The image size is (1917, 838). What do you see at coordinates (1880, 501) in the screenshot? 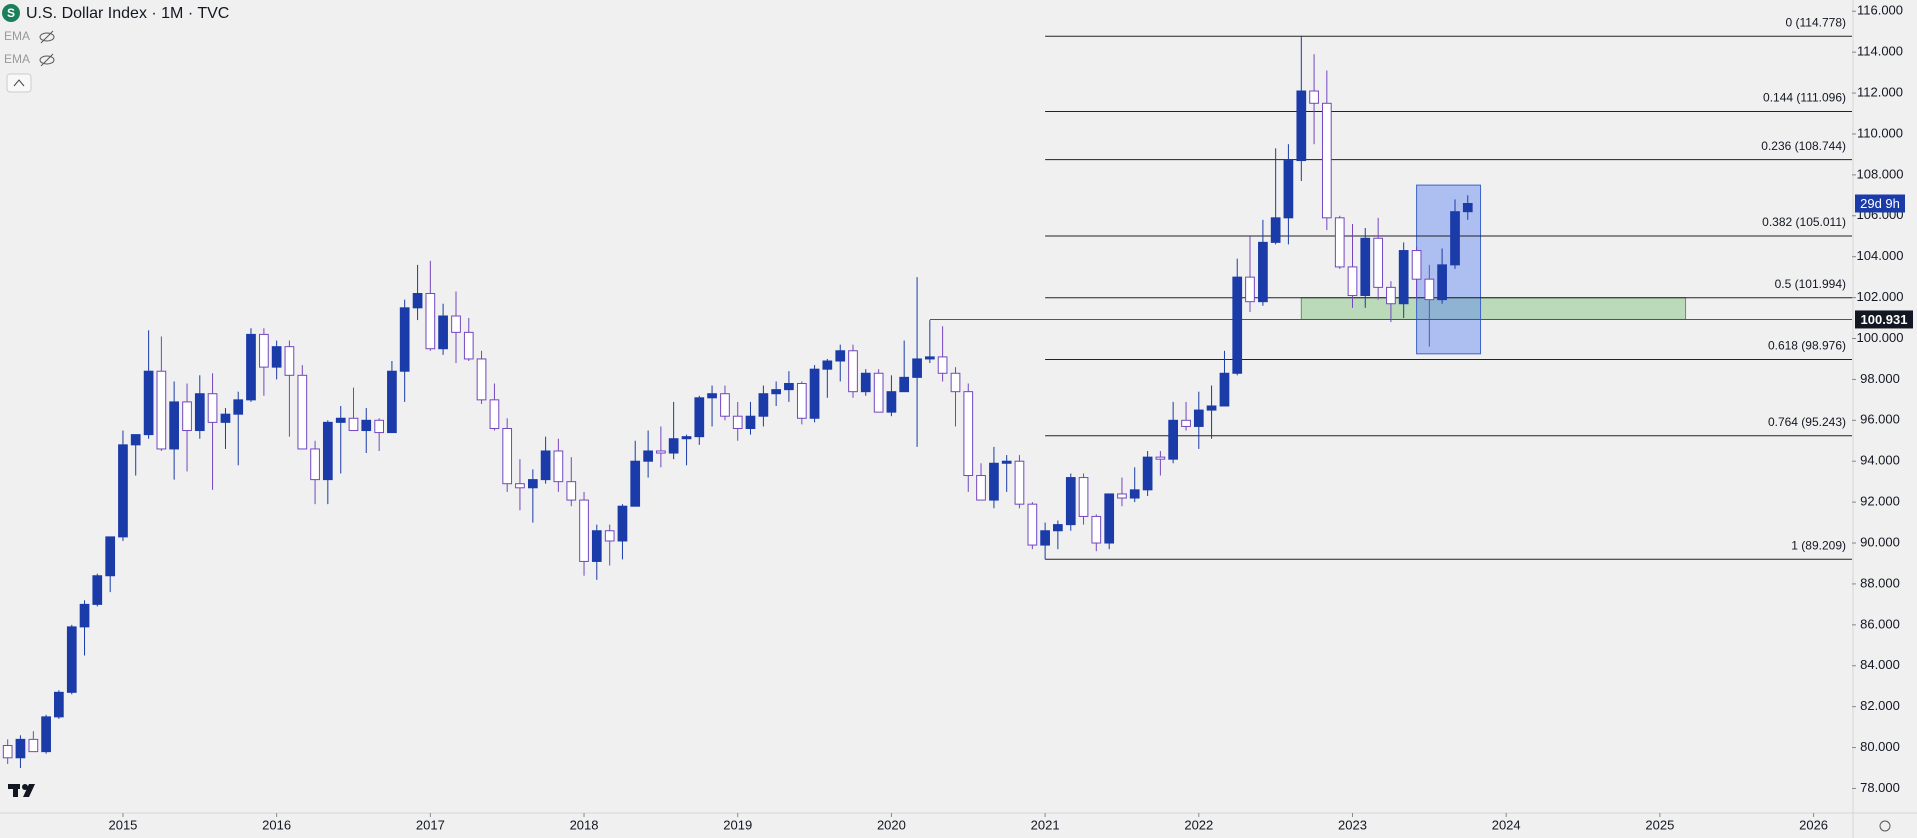
I see `y-tick-label: 92.000` at bounding box center [1880, 501].